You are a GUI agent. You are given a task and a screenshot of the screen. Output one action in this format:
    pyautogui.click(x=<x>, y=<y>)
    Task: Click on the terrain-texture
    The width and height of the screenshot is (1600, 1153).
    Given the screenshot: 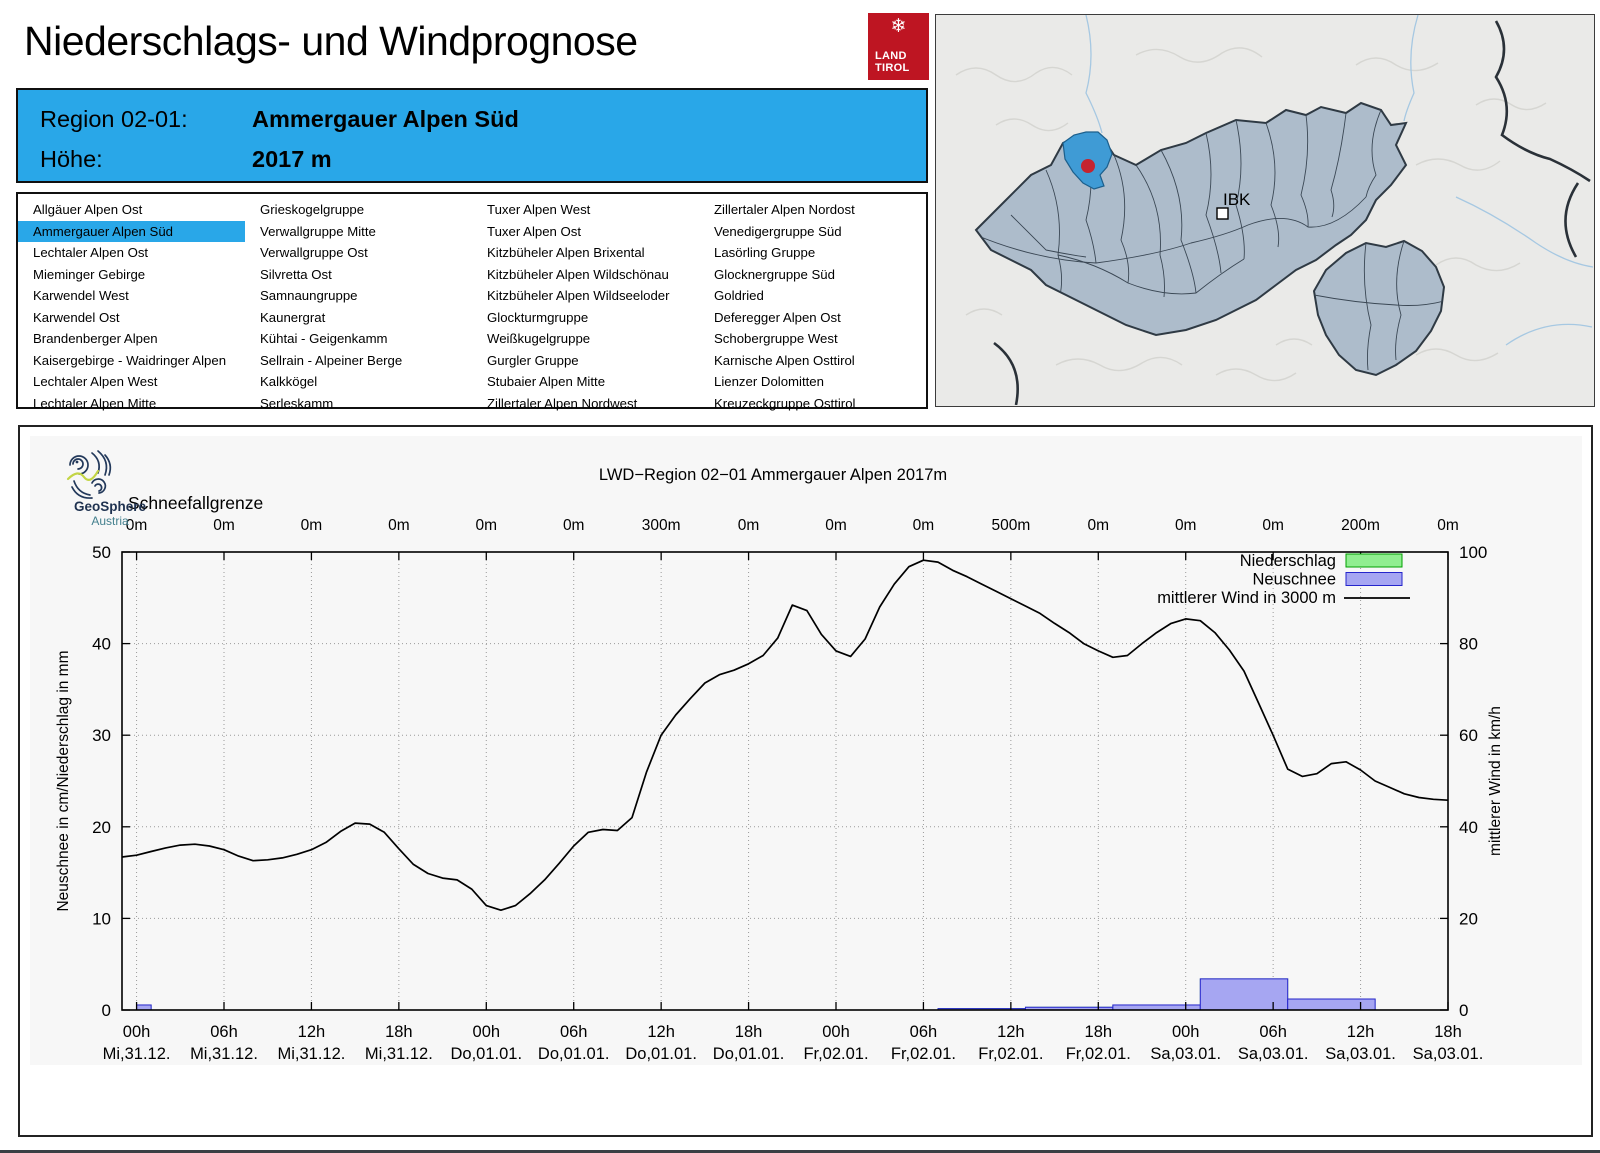 What is the action you would take?
    pyautogui.click(x=1251, y=214)
    